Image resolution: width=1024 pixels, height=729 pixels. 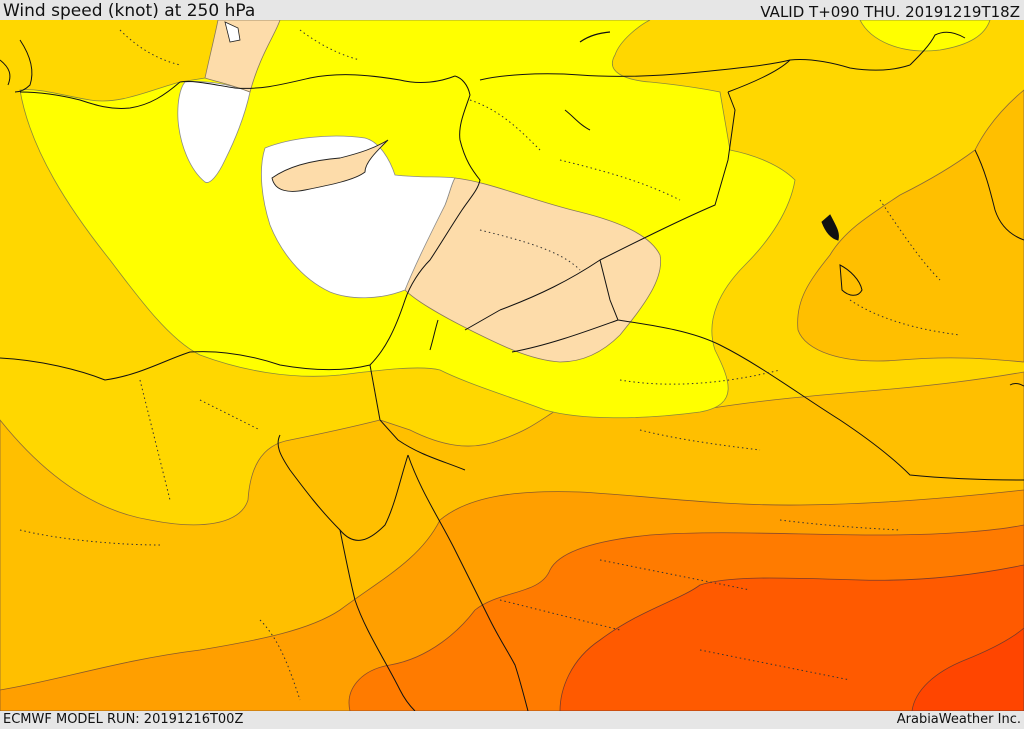 What do you see at coordinates (232, 32) in the screenshot?
I see `island-north` at bounding box center [232, 32].